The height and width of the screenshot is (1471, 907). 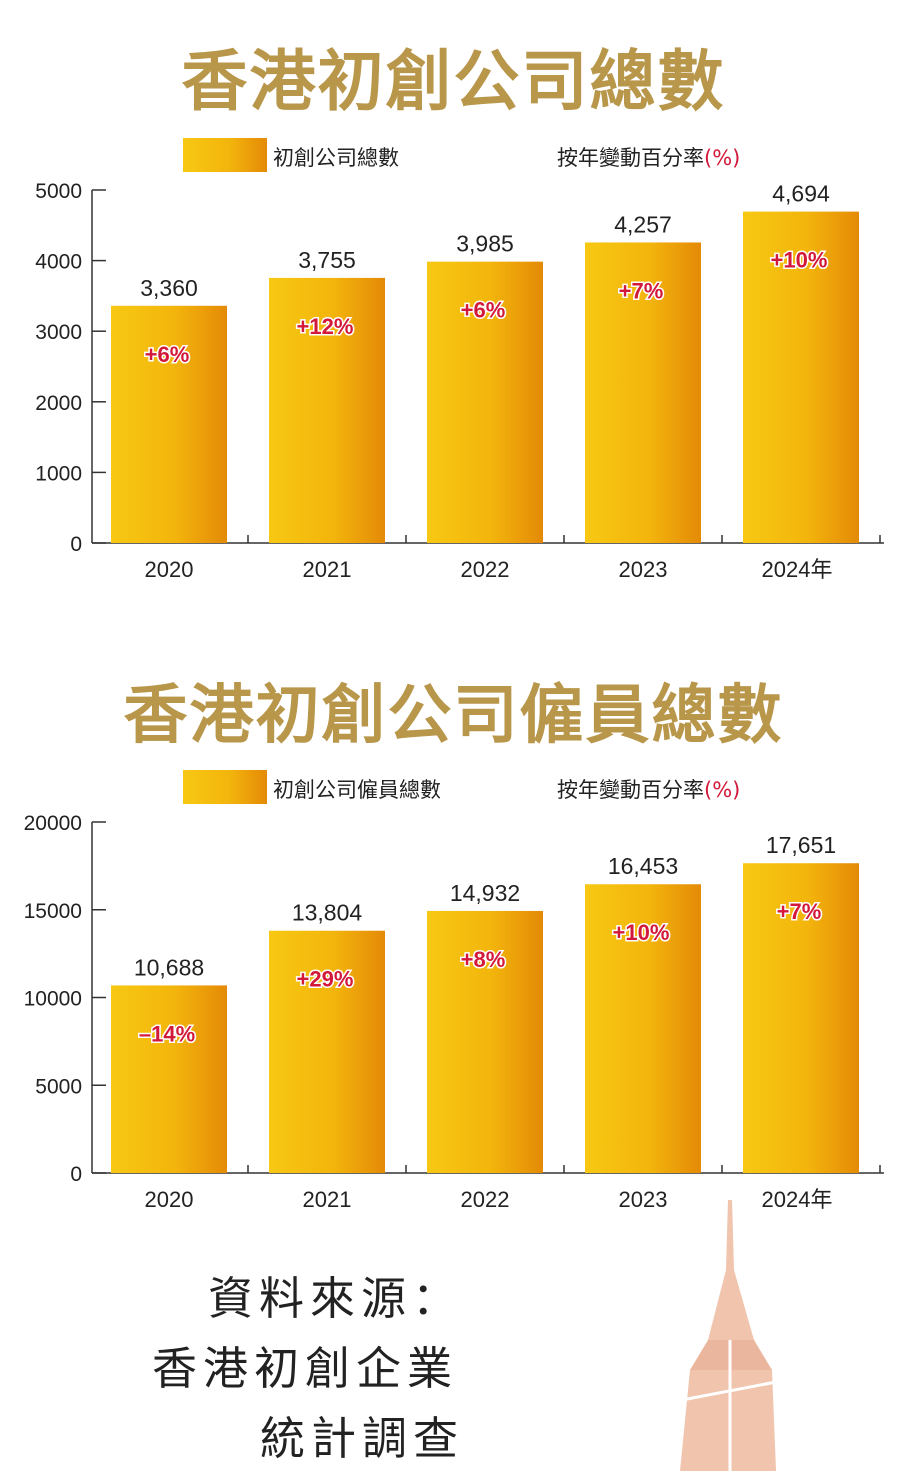 What do you see at coordinates (362, 1438) in the screenshot?
I see `source-line-3: 統計調查` at bounding box center [362, 1438].